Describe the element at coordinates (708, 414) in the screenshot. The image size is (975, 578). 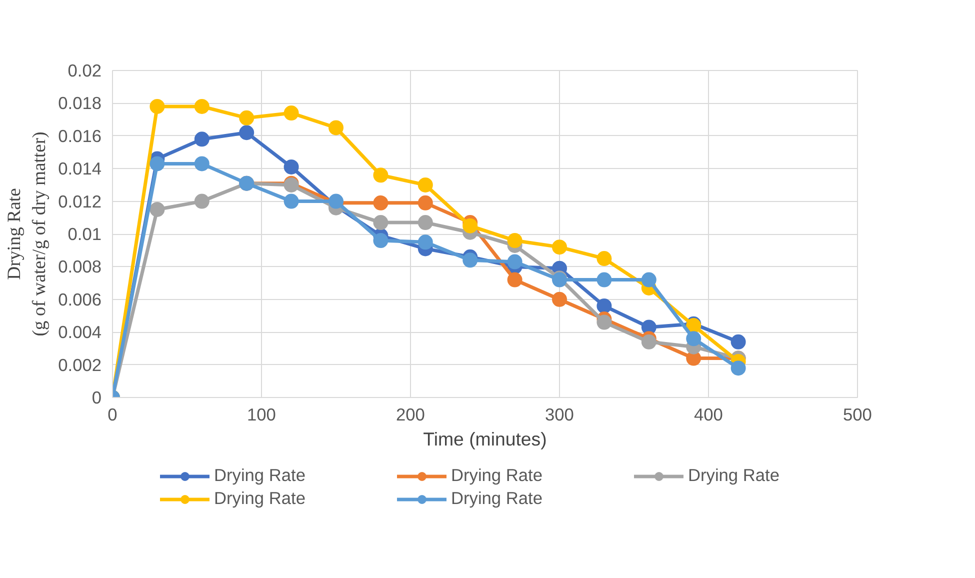
I see `x-tick-label: 400` at that location.